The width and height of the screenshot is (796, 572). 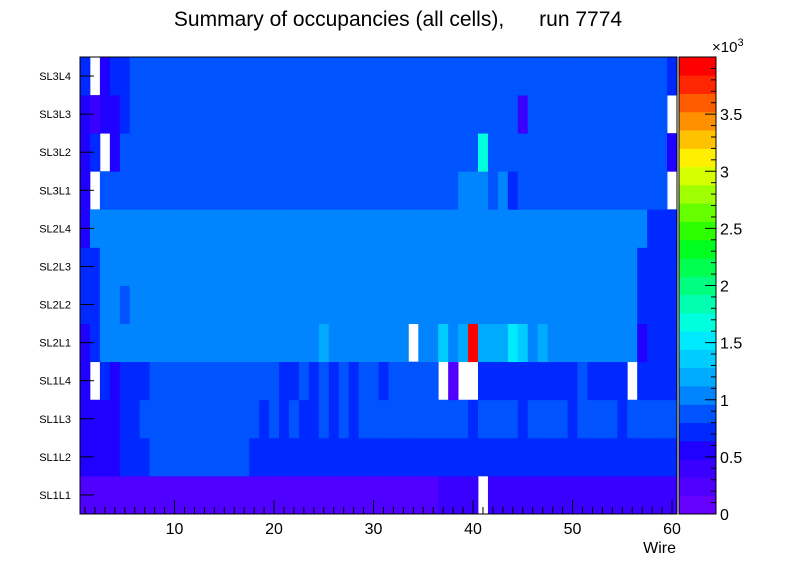 I want to click on y-tick-label: SL1L1, so click(x=55, y=496).